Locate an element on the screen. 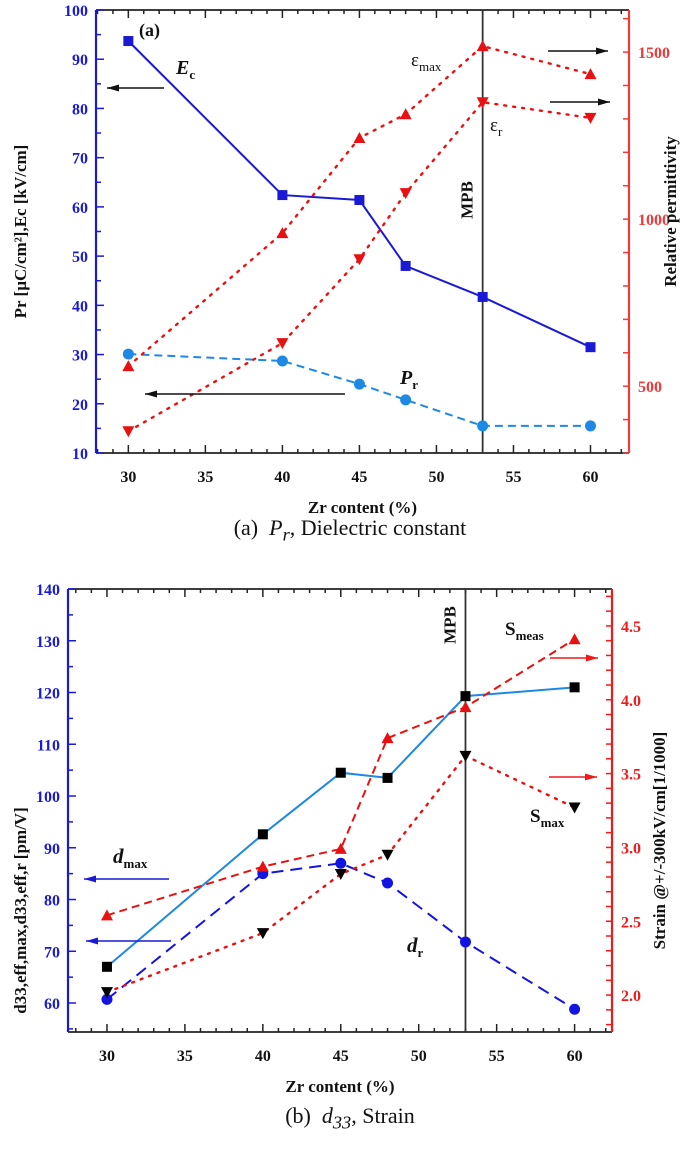 This screenshot has width=700, height=1150. arrow-ec-head is located at coordinates (113, 88).